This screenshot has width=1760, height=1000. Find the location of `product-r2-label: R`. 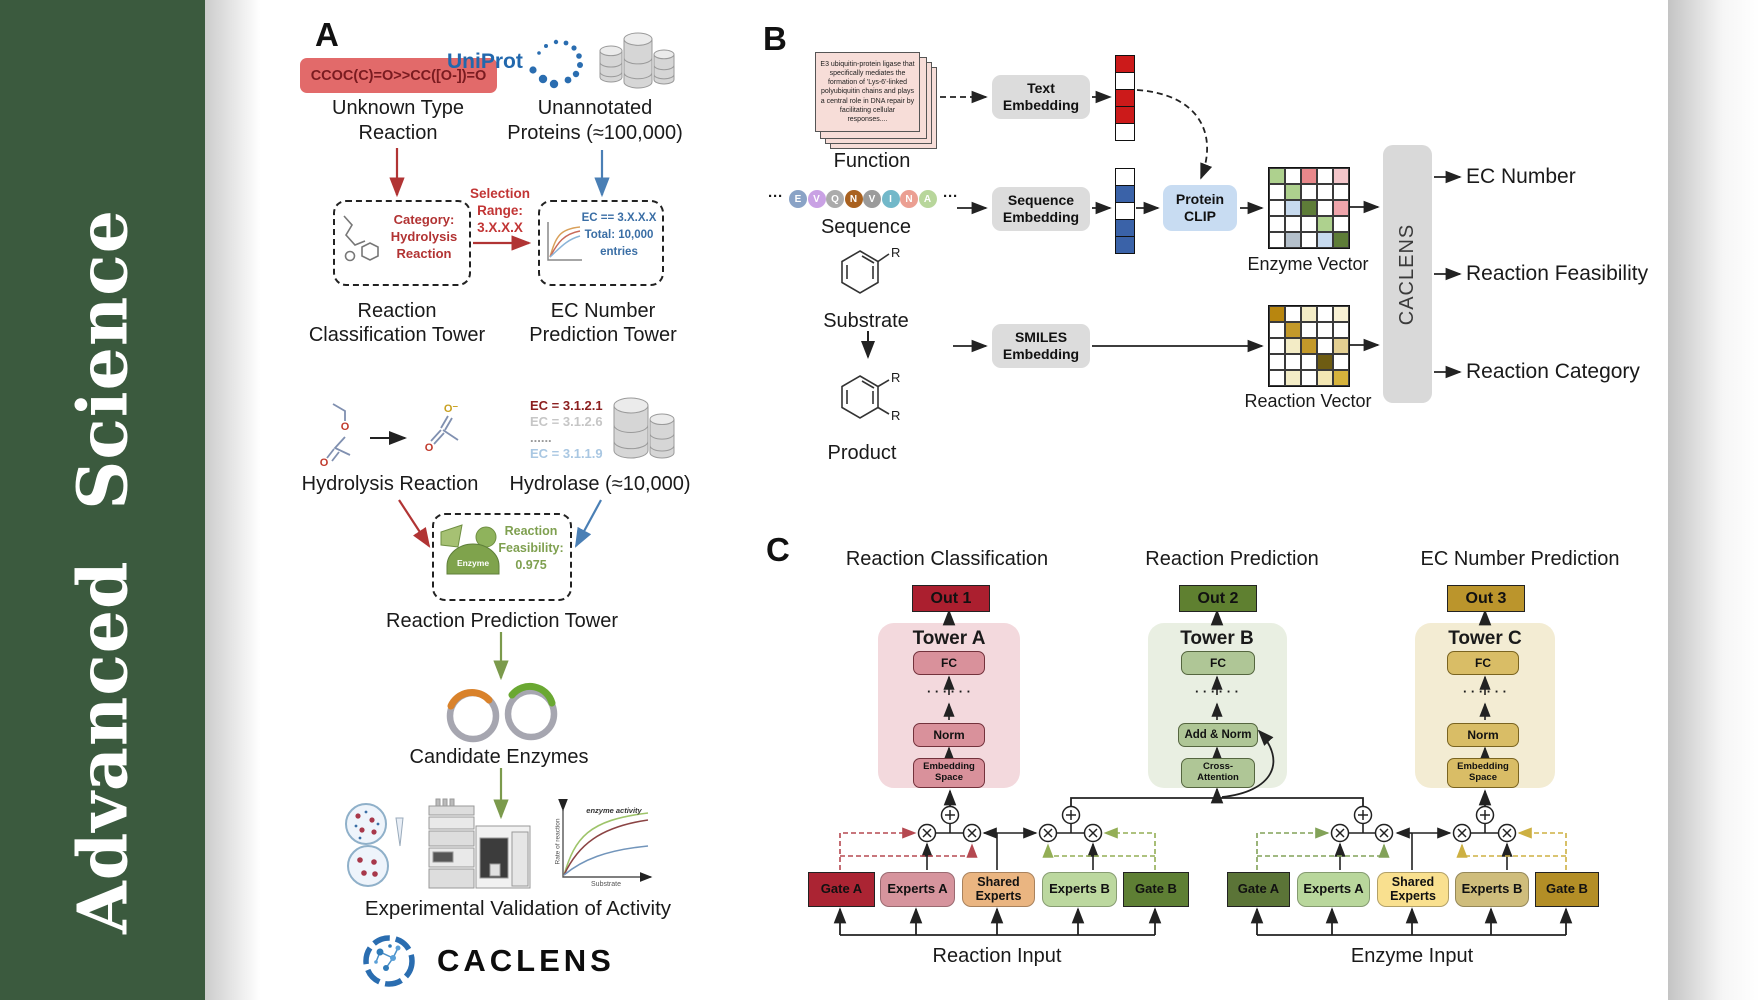

product-r2-label: R is located at coordinates (896, 415).